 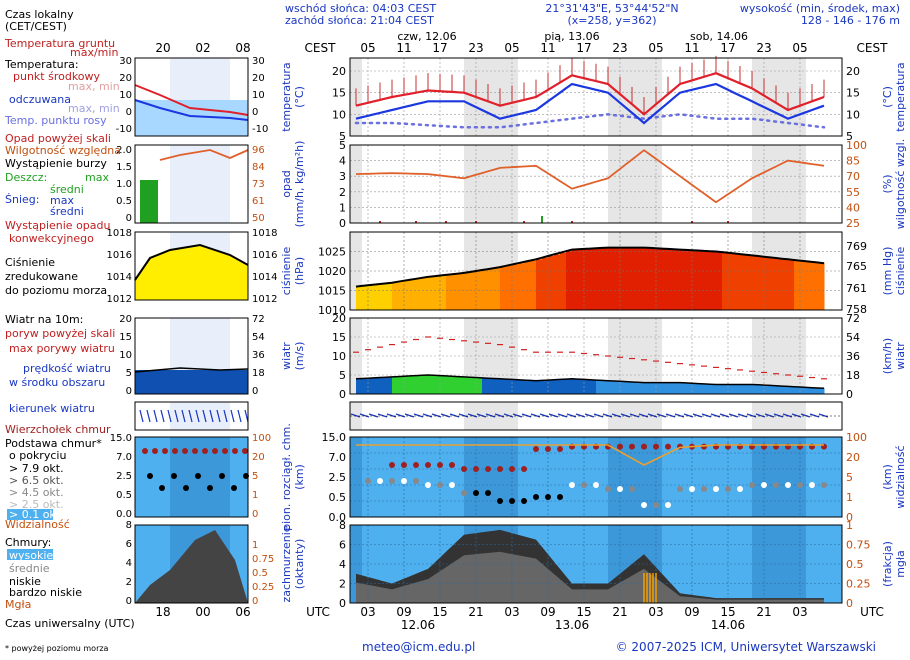 What do you see at coordinates (55, 120) in the screenshot?
I see `legend-text: Temp. punktu rosy` at bounding box center [55, 120].